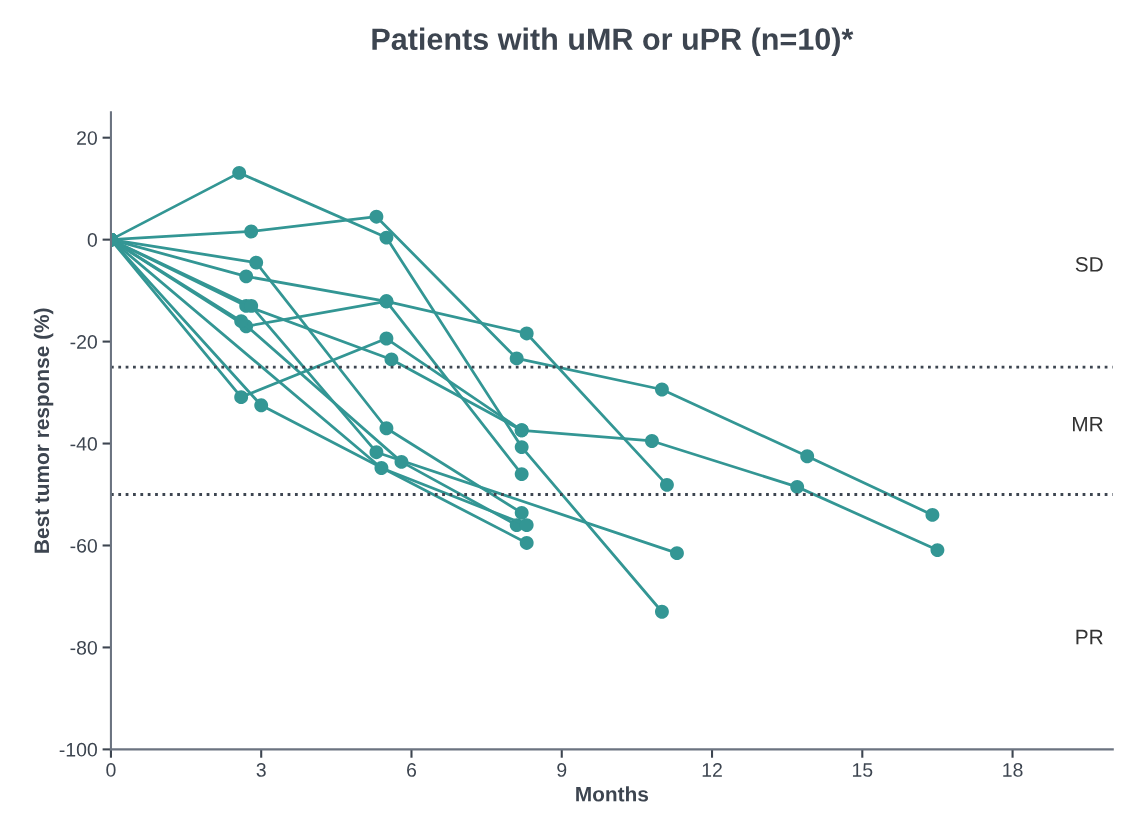 This screenshot has height=819, width=1132. I want to click on y-tick-label: 0, so click(92, 240).